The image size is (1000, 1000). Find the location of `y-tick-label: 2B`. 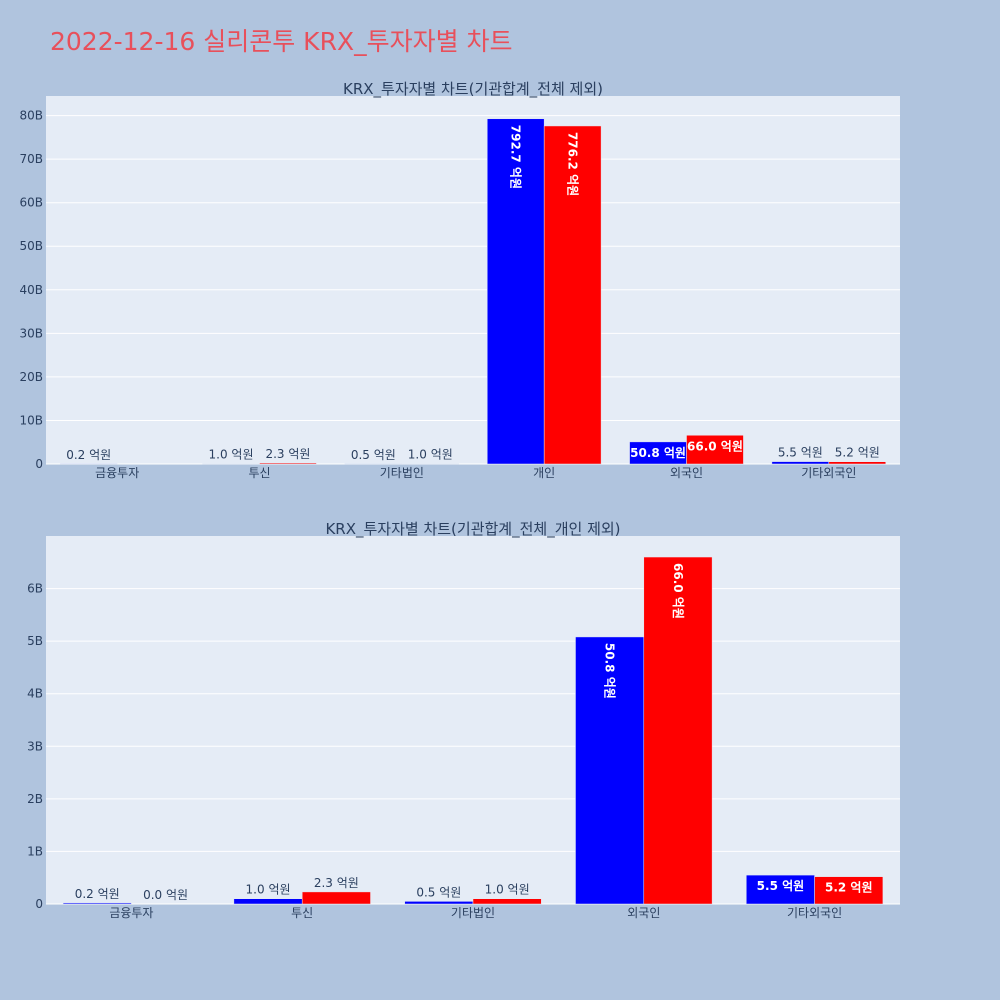

y-tick-label: 2B is located at coordinates (35, 799).